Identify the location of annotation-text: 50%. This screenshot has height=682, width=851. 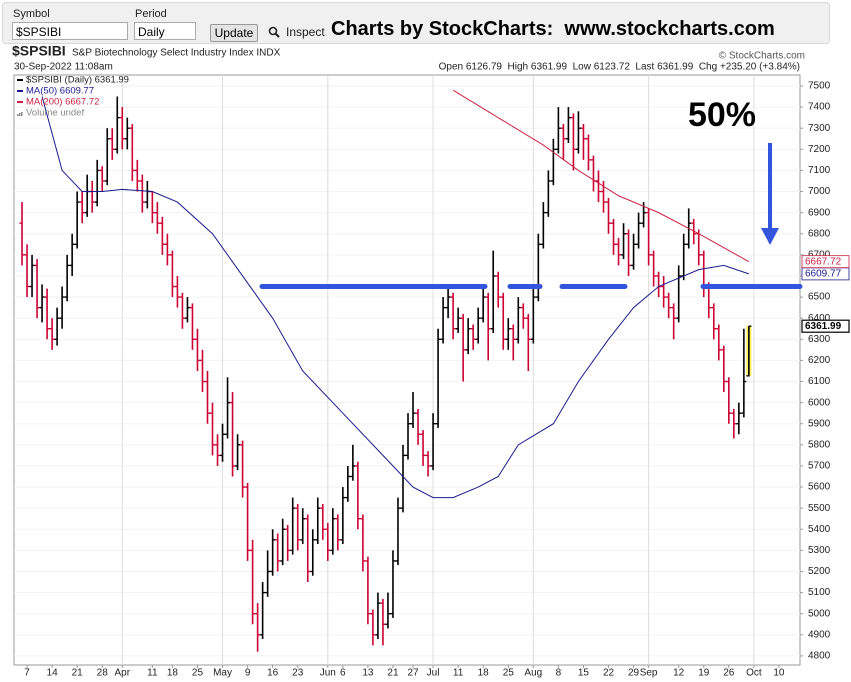
(722, 115).